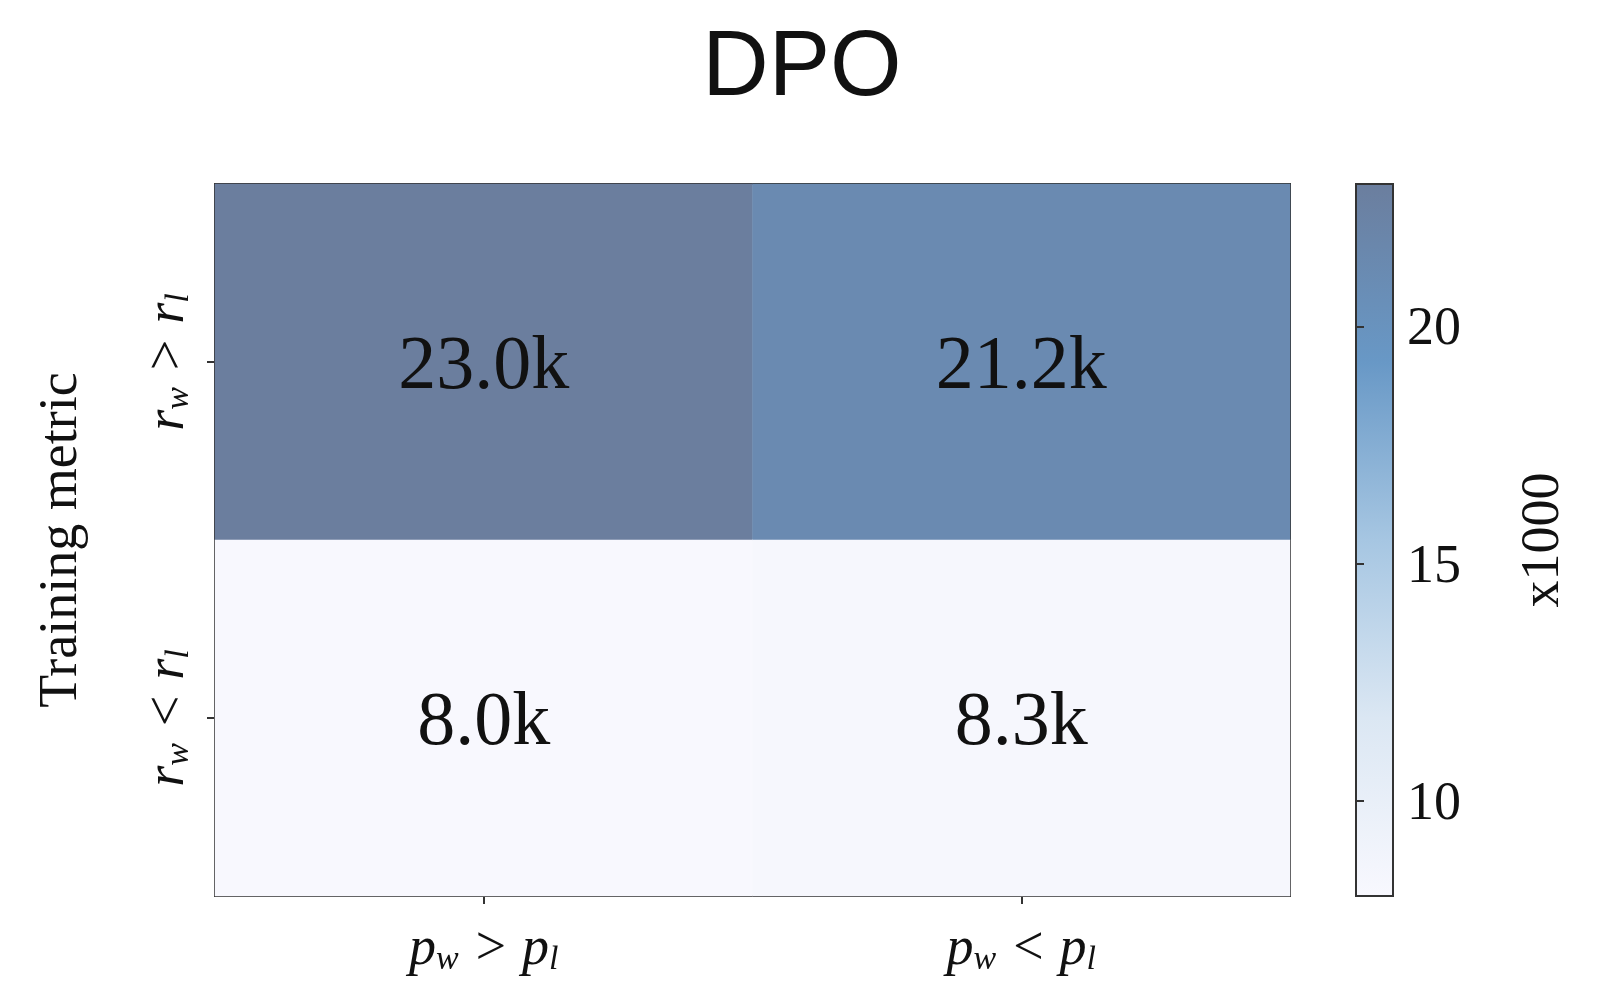  Describe the element at coordinates (165, 362) in the screenshot. I see `y-tick-label: rw > rl` at that location.